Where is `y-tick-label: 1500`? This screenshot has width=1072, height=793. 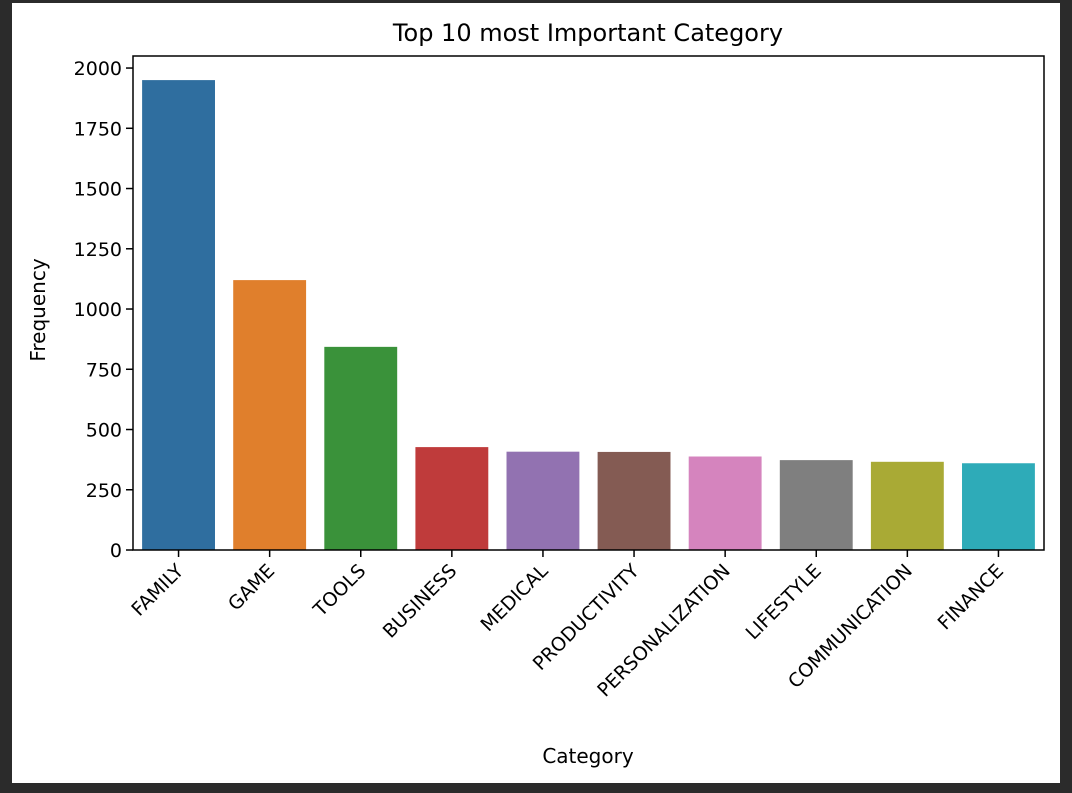 y-tick-label: 1500 is located at coordinates (98, 190).